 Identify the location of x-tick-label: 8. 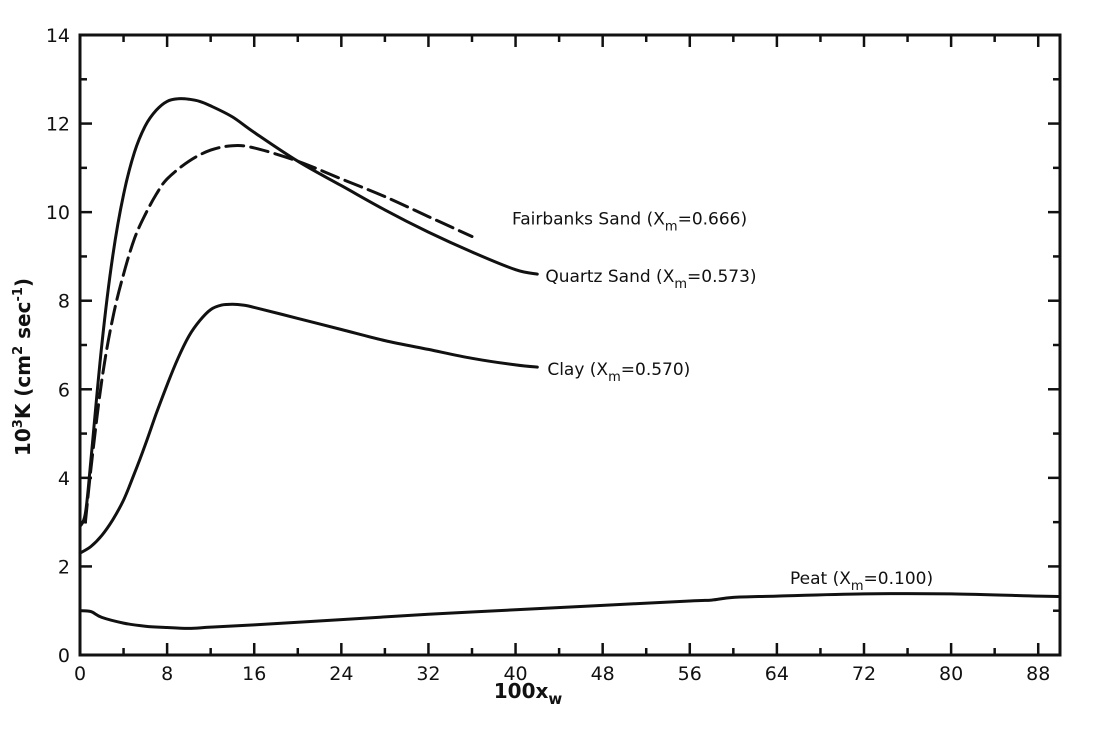
(167, 674).